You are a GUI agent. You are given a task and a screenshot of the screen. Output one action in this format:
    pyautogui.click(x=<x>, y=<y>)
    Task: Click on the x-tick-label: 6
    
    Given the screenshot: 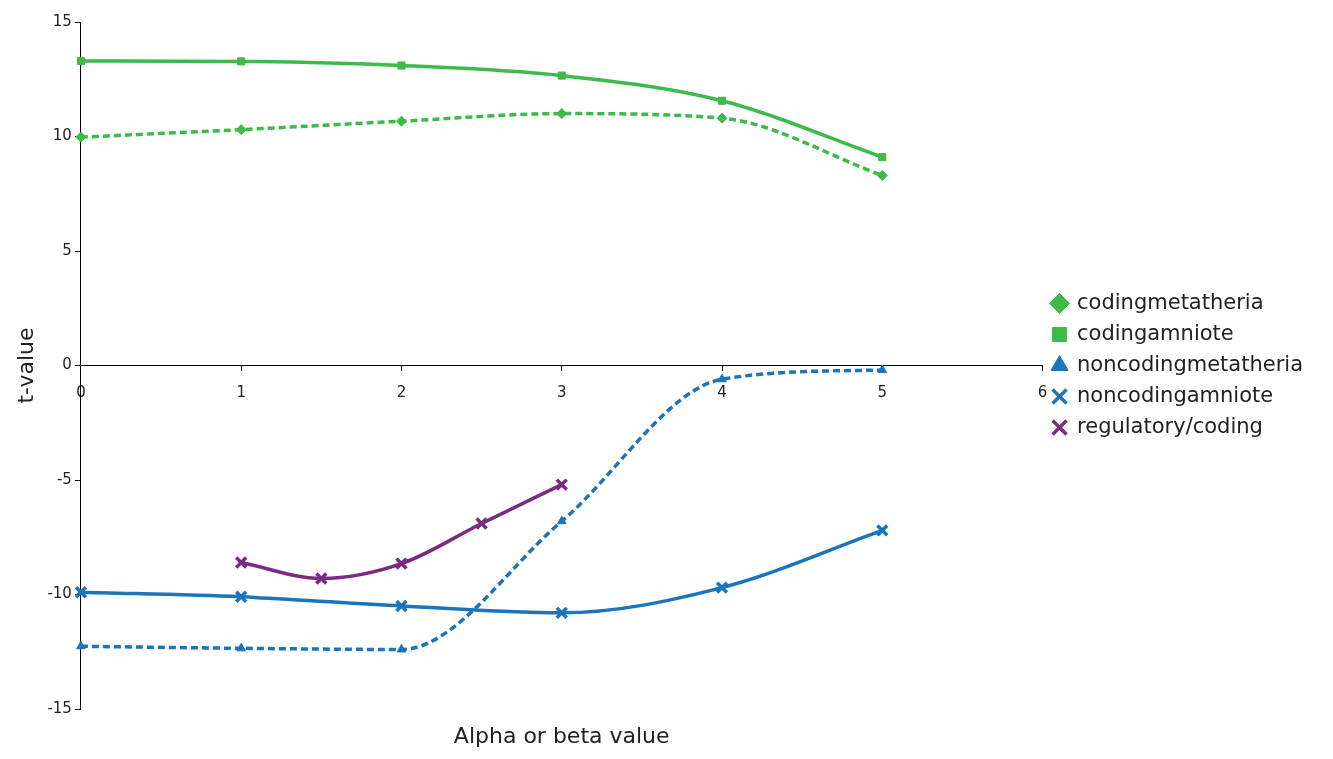 What is the action you would take?
    pyautogui.click(x=1042, y=392)
    